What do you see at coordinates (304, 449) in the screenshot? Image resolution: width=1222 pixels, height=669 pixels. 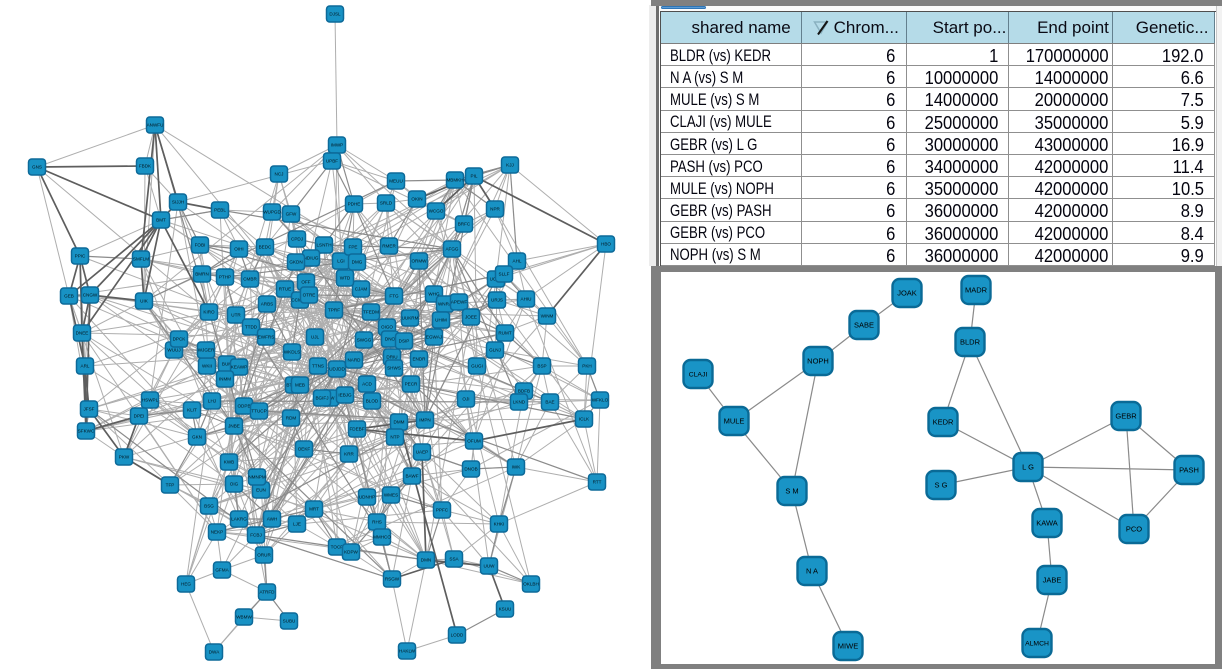 I see `svg-text: OEKF` at bounding box center [304, 449].